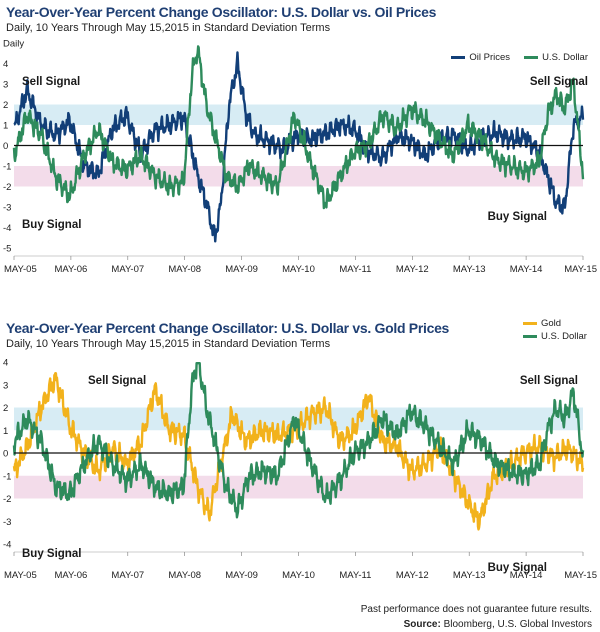 The height and width of the screenshot is (632, 600). What do you see at coordinates (490, 57) in the screenshot?
I see `legend-label-oil: Oil Prices` at bounding box center [490, 57].